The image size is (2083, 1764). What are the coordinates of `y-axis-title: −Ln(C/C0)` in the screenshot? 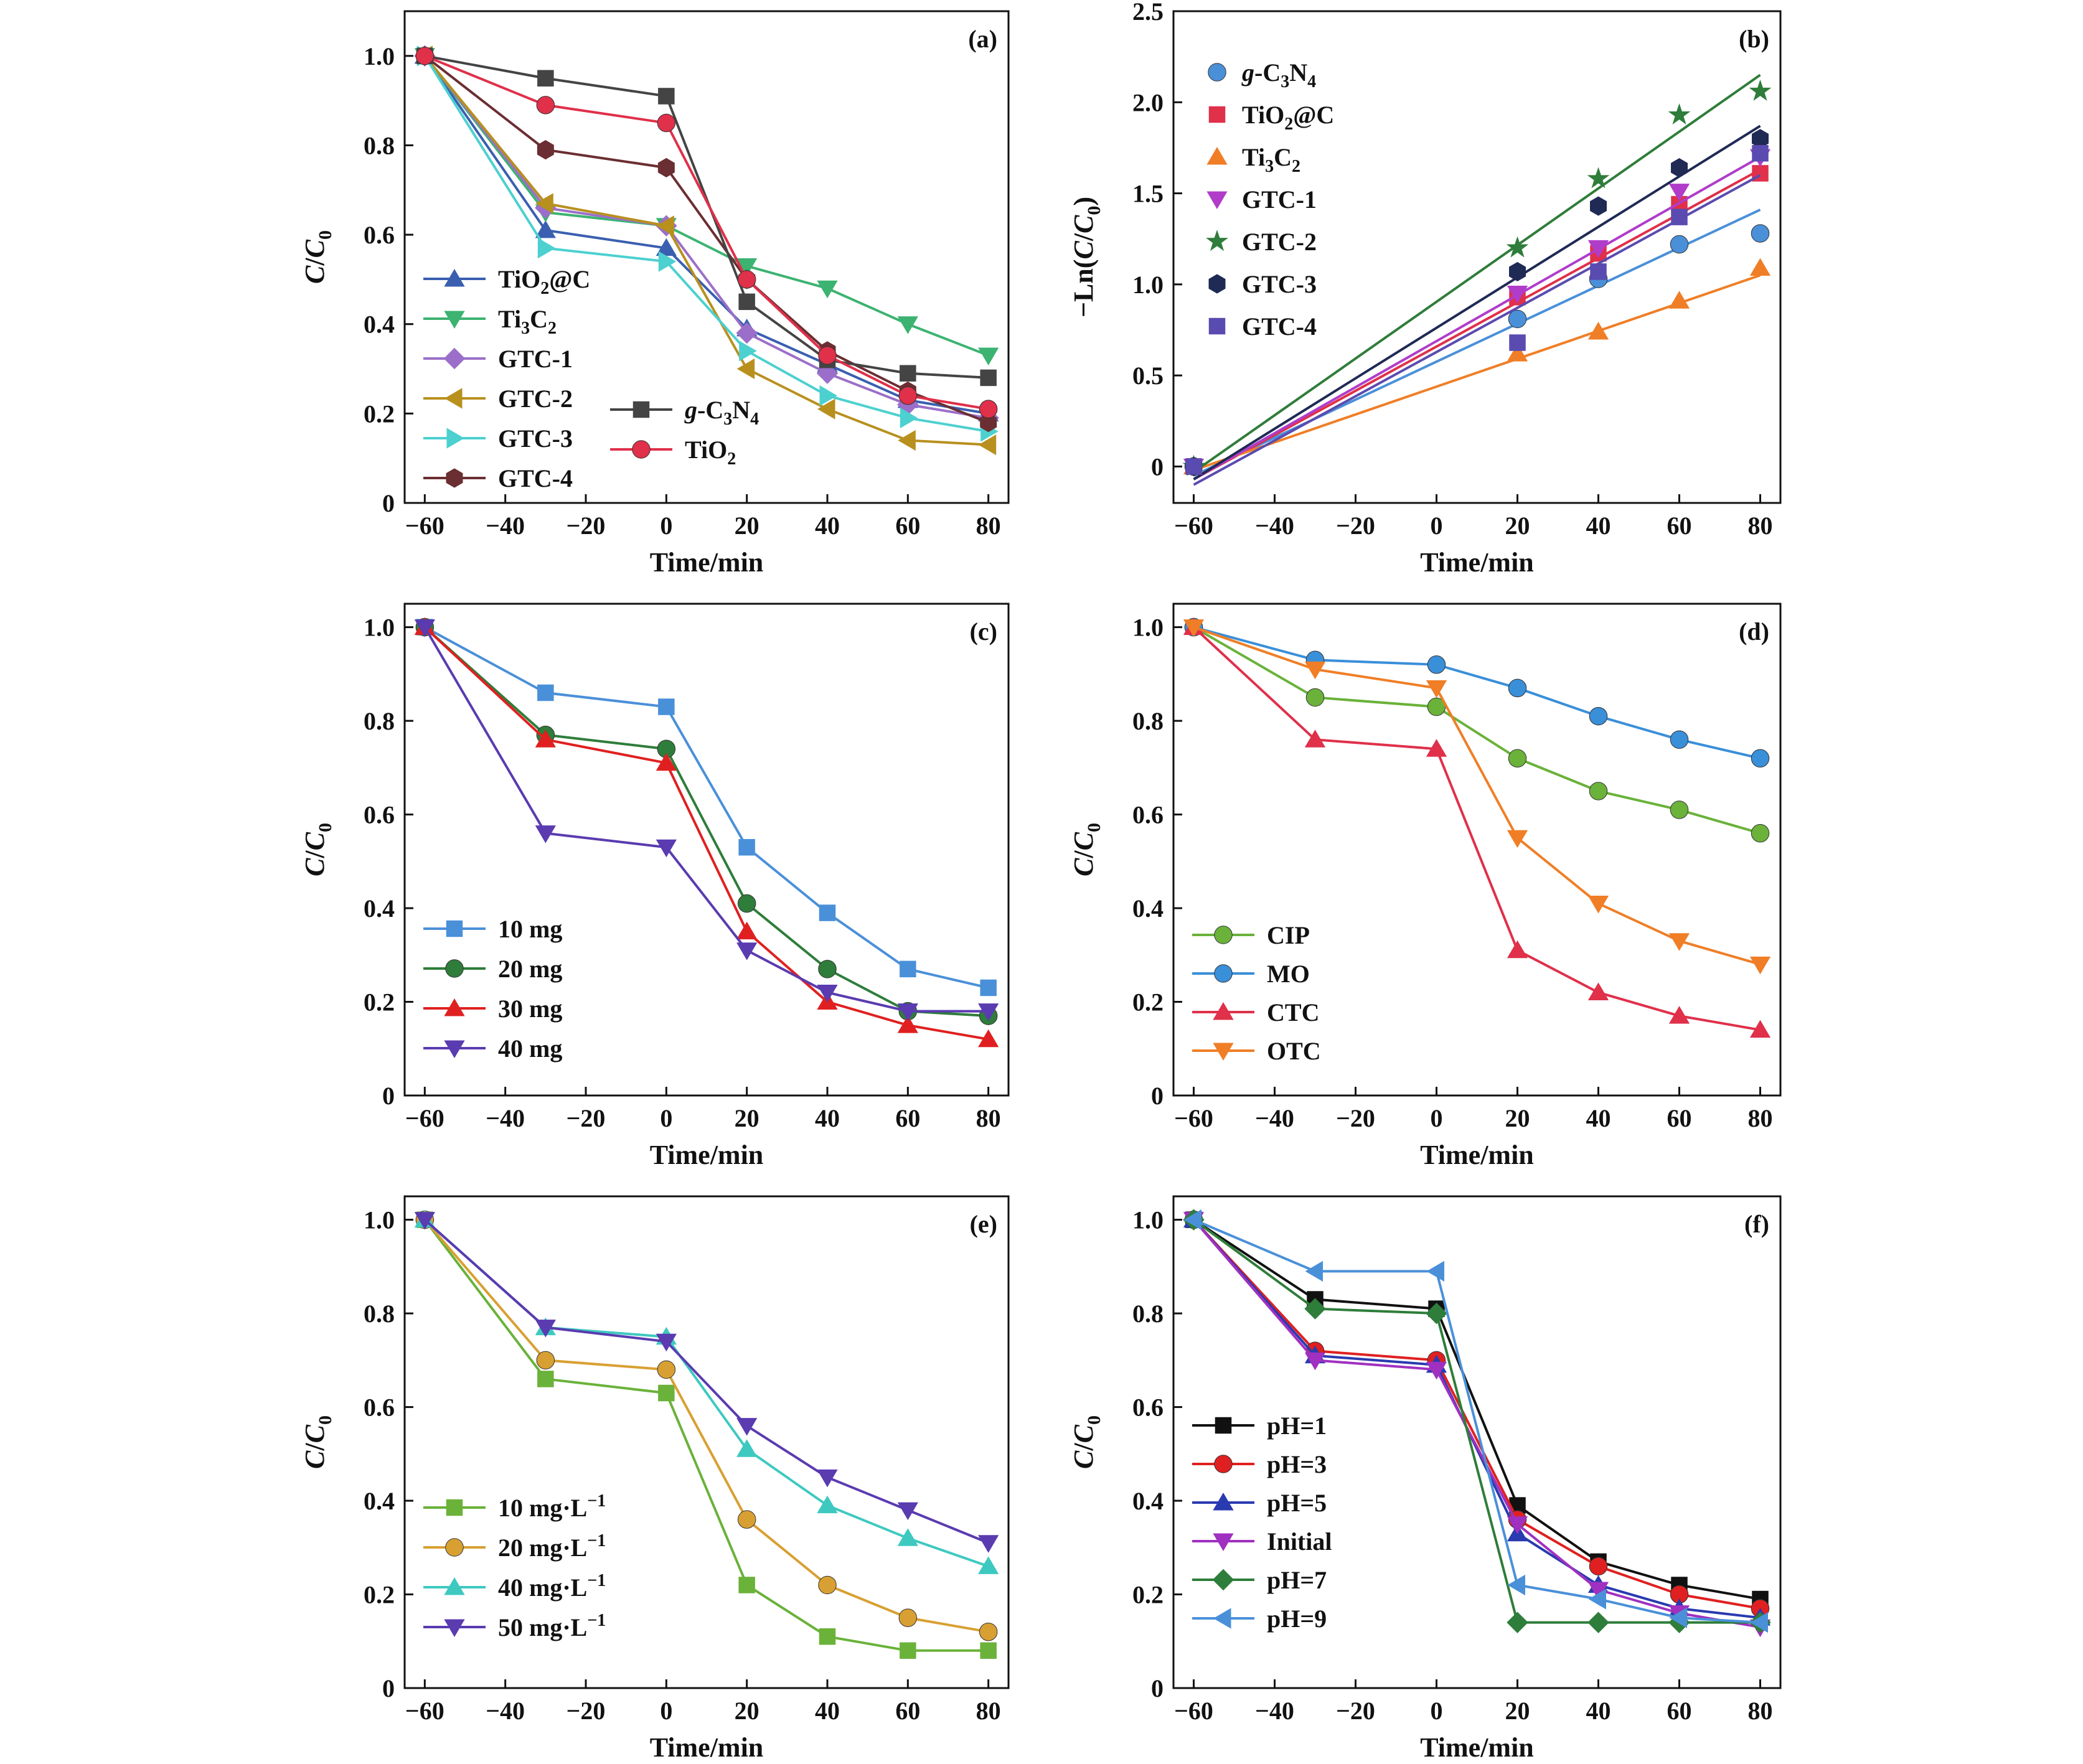 It's located at (1086, 257).